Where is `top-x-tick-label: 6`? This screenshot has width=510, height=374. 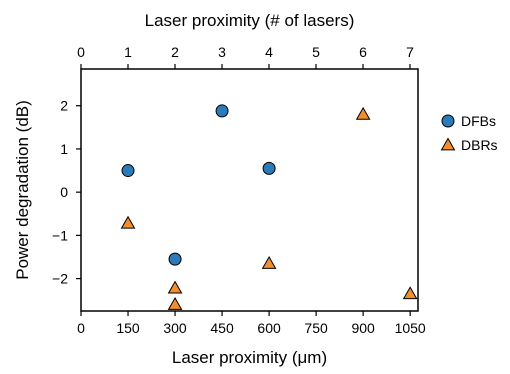
top-x-tick-label: 6 is located at coordinates (363, 52).